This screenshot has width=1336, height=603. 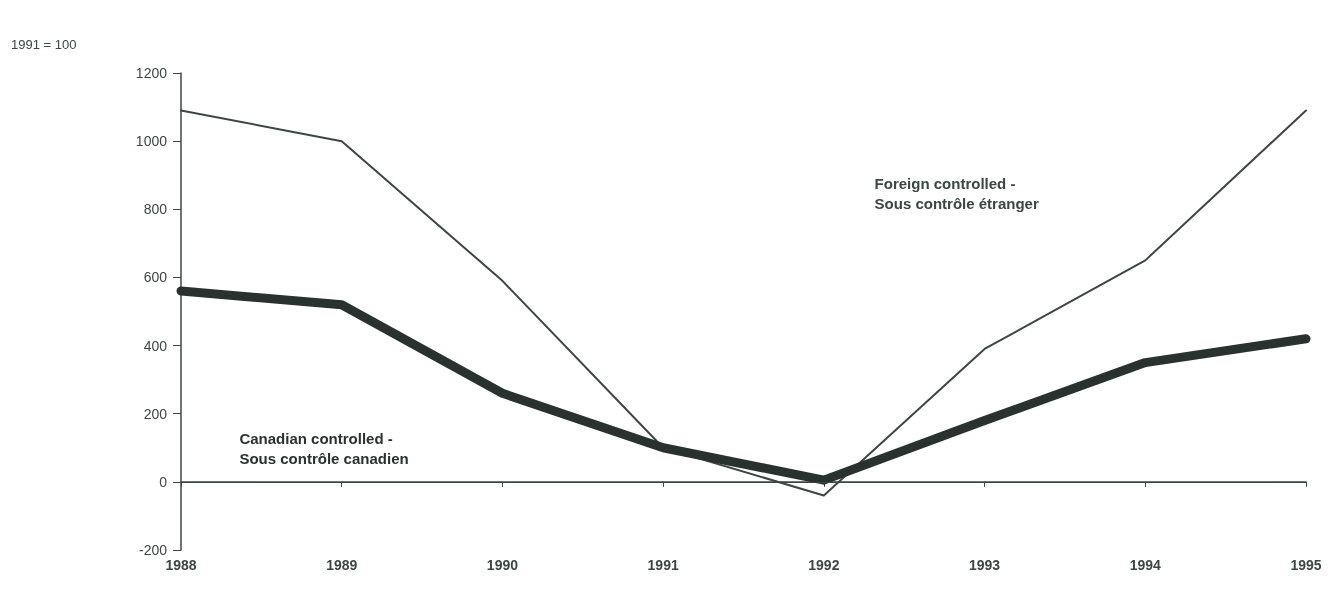 What do you see at coordinates (153, 550) in the screenshot?
I see `y-tick-label: -200` at bounding box center [153, 550].